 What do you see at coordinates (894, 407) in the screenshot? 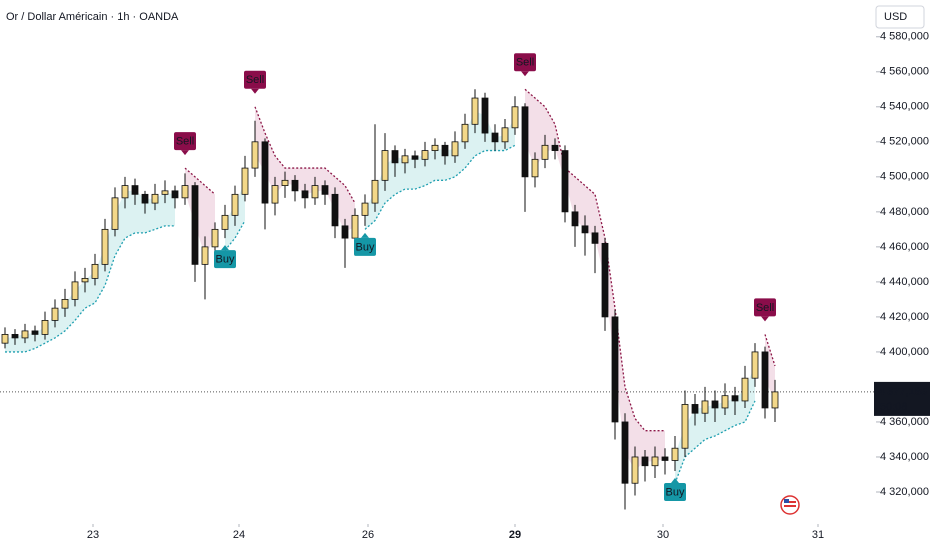
I see `countdown: 50:08` at bounding box center [894, 407].